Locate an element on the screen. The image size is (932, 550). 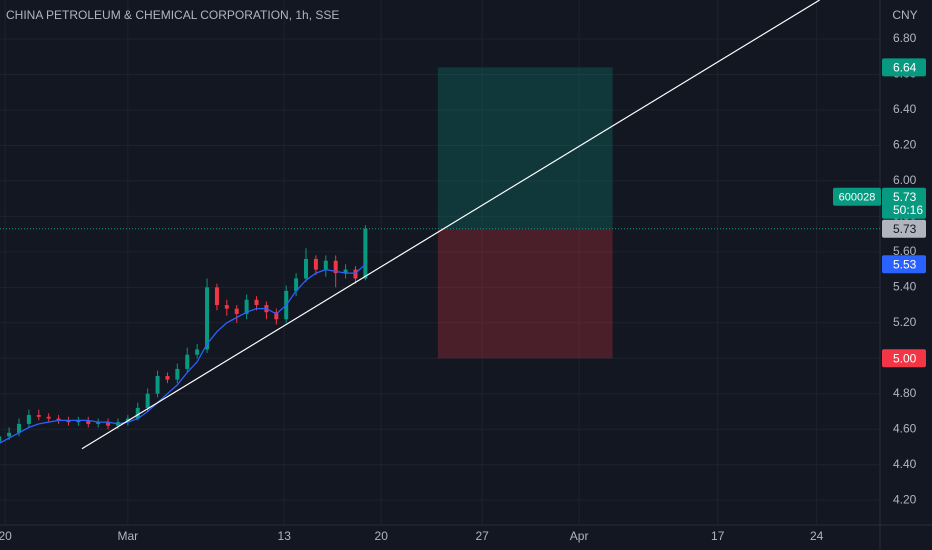
price-badge-label: 5.00 is located at coordinates (905, 358).